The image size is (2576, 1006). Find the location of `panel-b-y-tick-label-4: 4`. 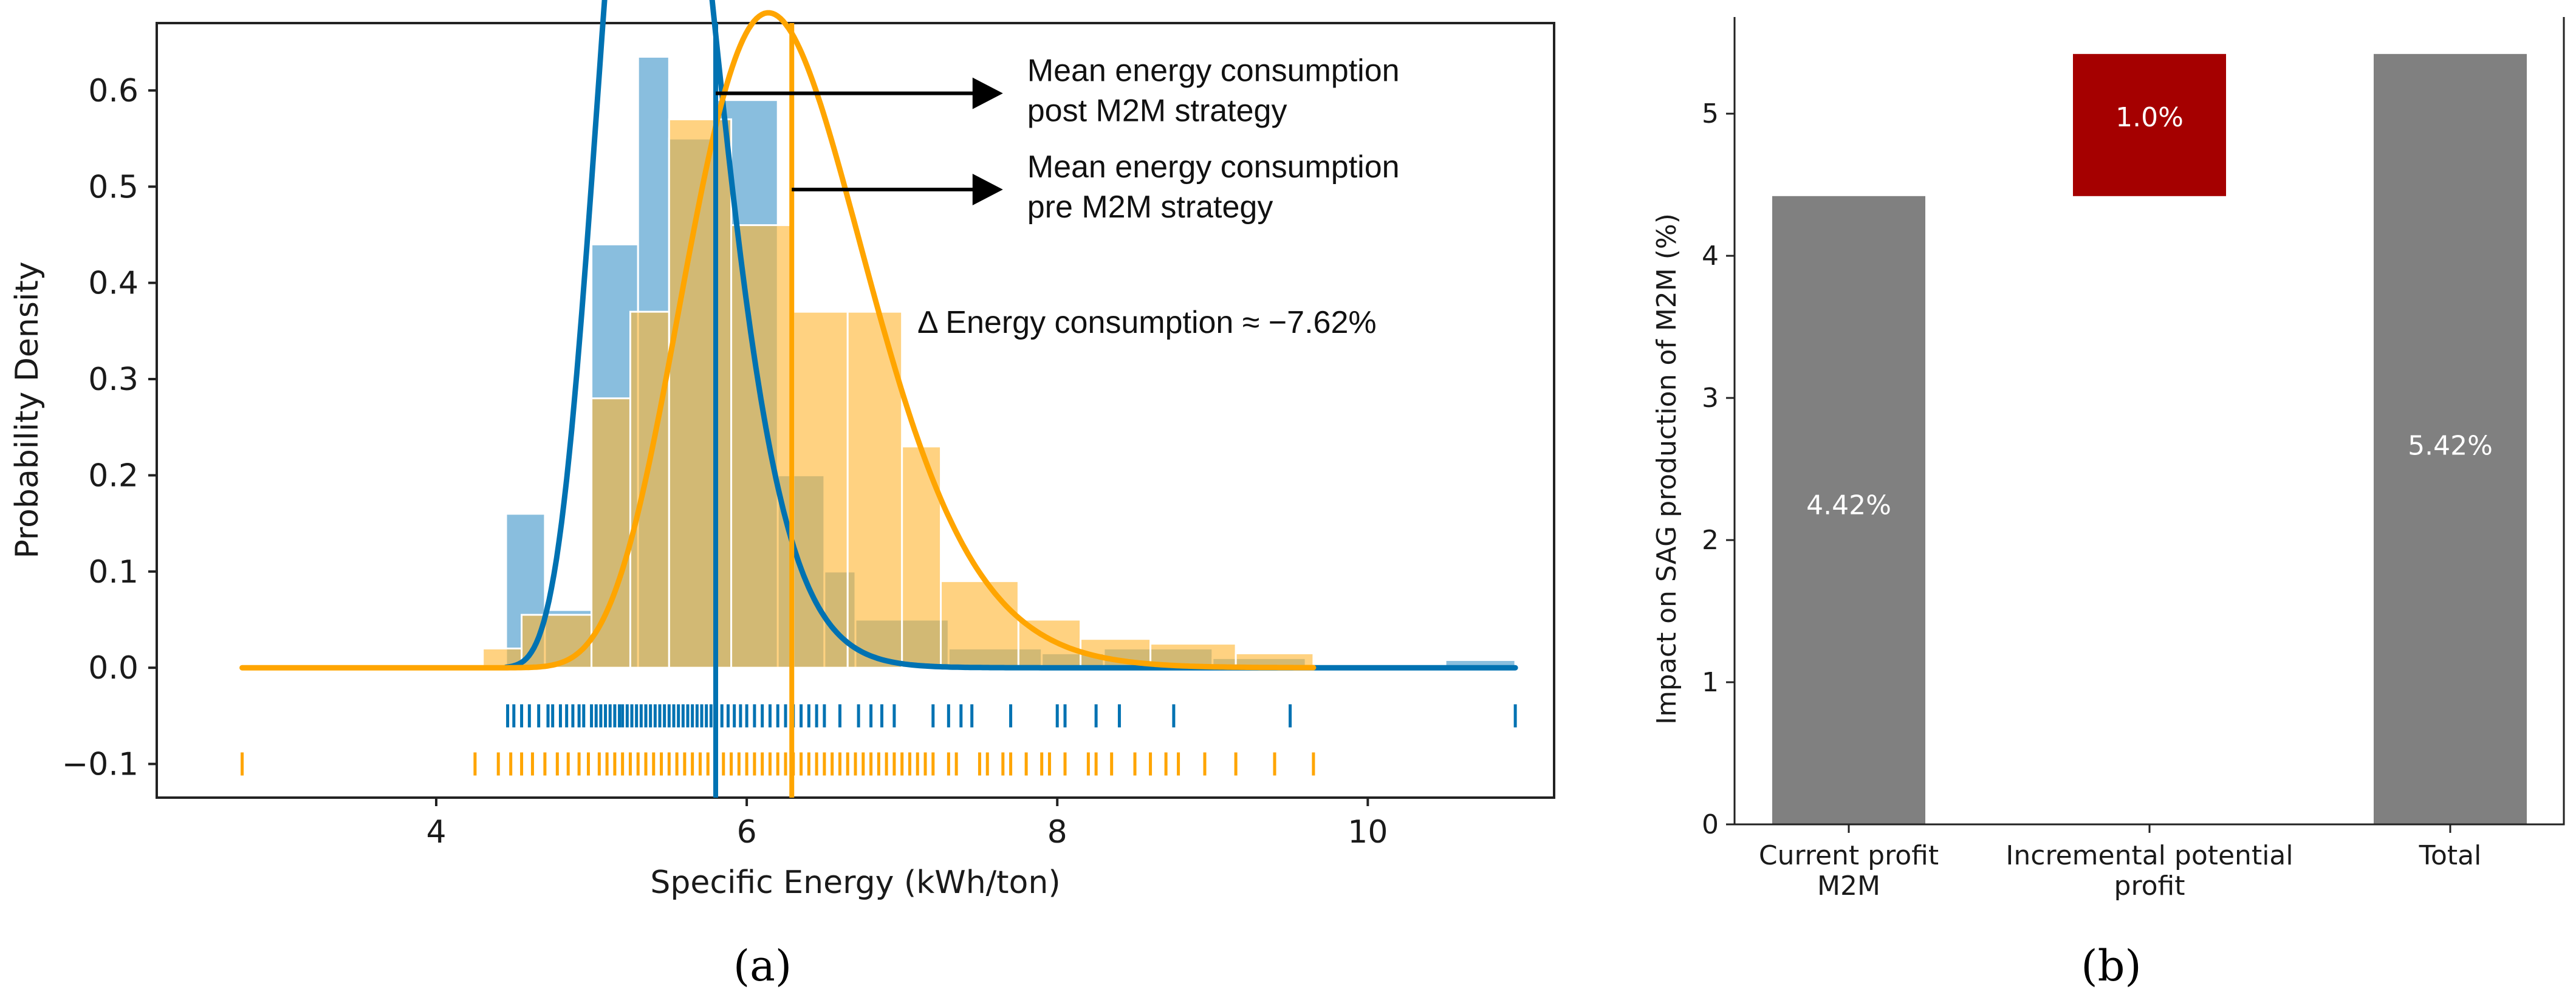

panel-b-y-tick-label-4: 4 is located at coordinates (1711, 256).